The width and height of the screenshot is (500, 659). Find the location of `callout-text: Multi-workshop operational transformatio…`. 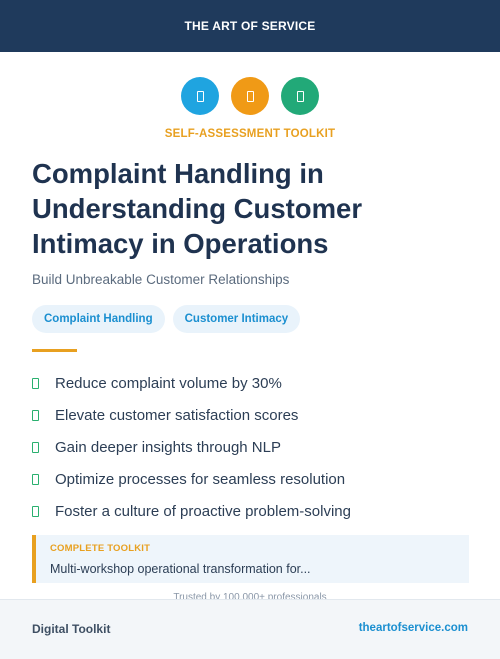

callout-text: Multi-workshop operational transformatio… is located at coordinates (180, 569).